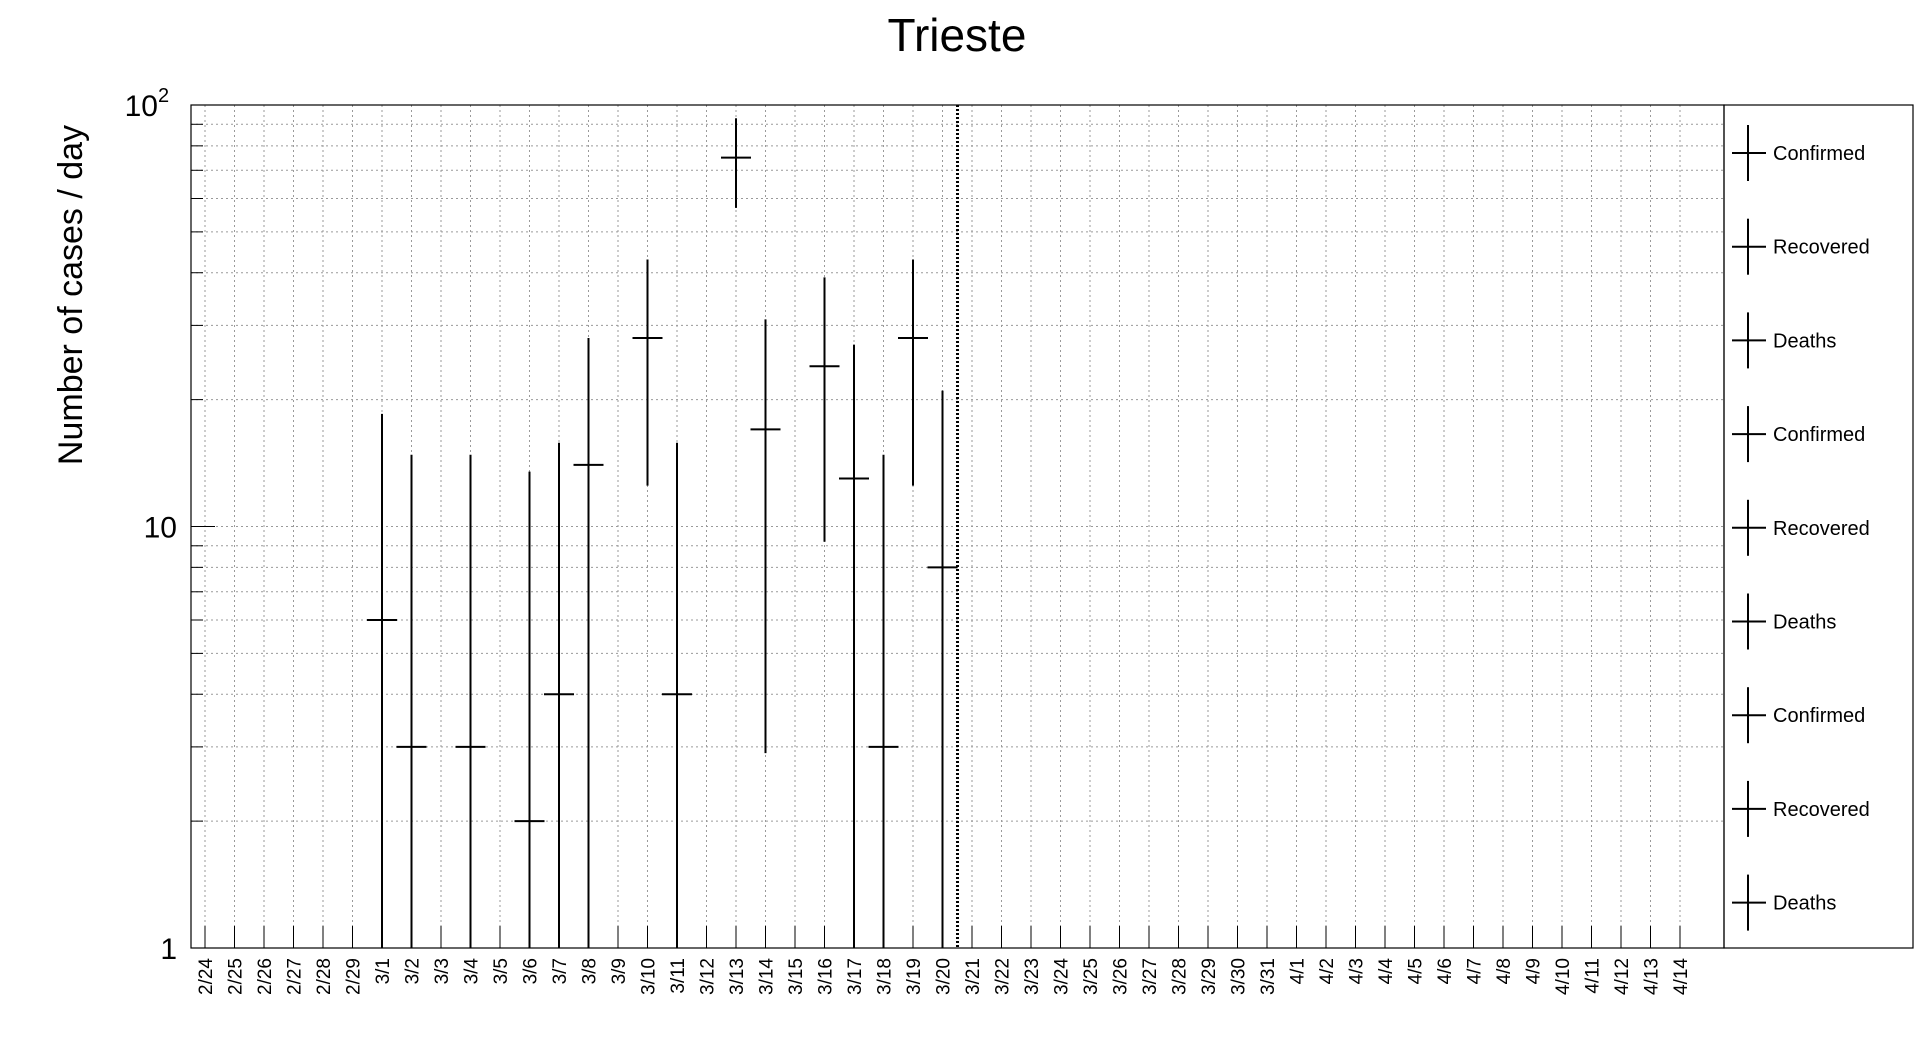 This screenshot has width=1916, height=1052. Describe the element at coordinates (885, 976) in the screenshot. I see `x-tick-label: 3/18` at that location.